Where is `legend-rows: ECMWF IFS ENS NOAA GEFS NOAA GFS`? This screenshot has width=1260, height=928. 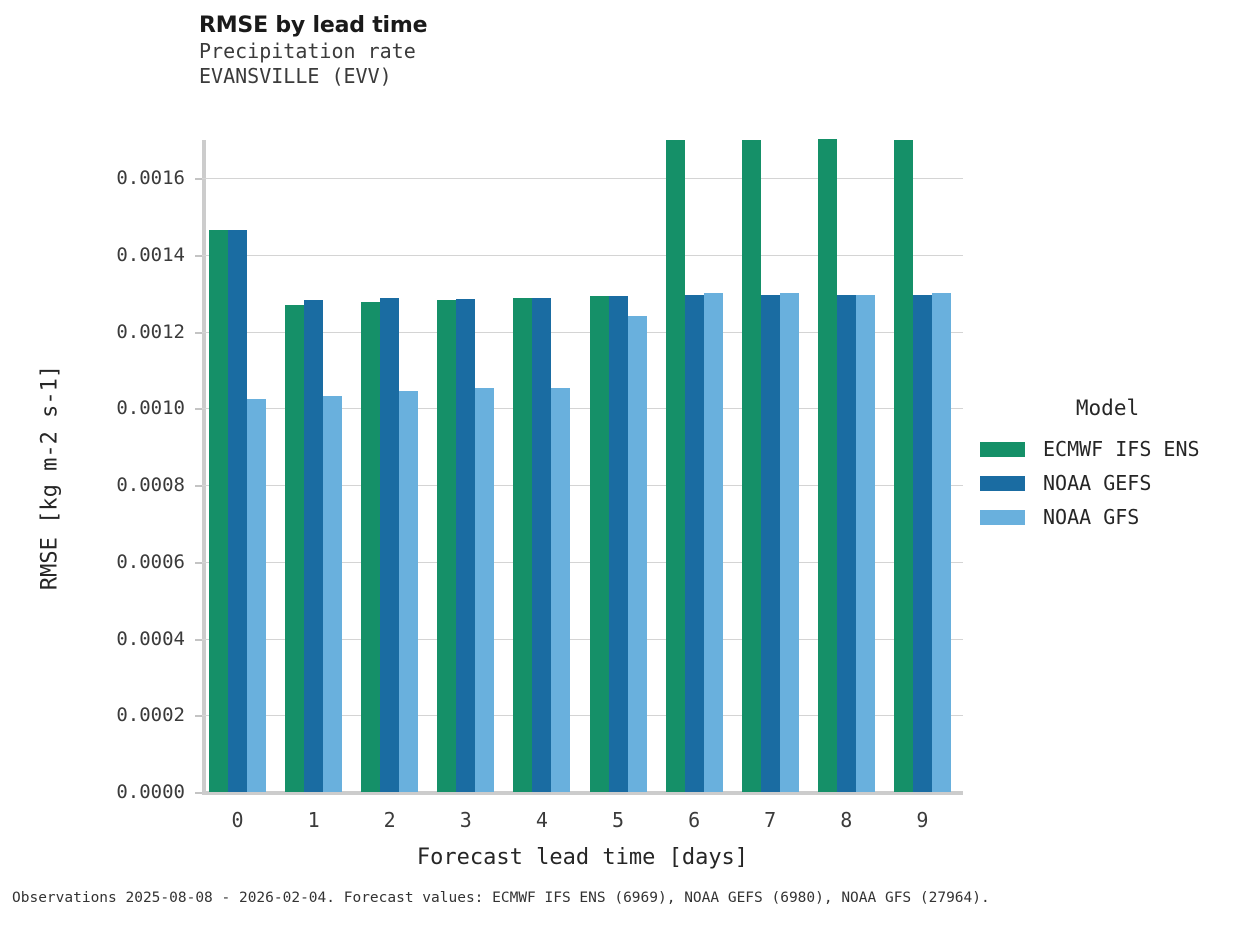 legend-rows: ECMWF IFS ENS NOAA GEFS NOAA GFS is located at coordinates (1117, 483).